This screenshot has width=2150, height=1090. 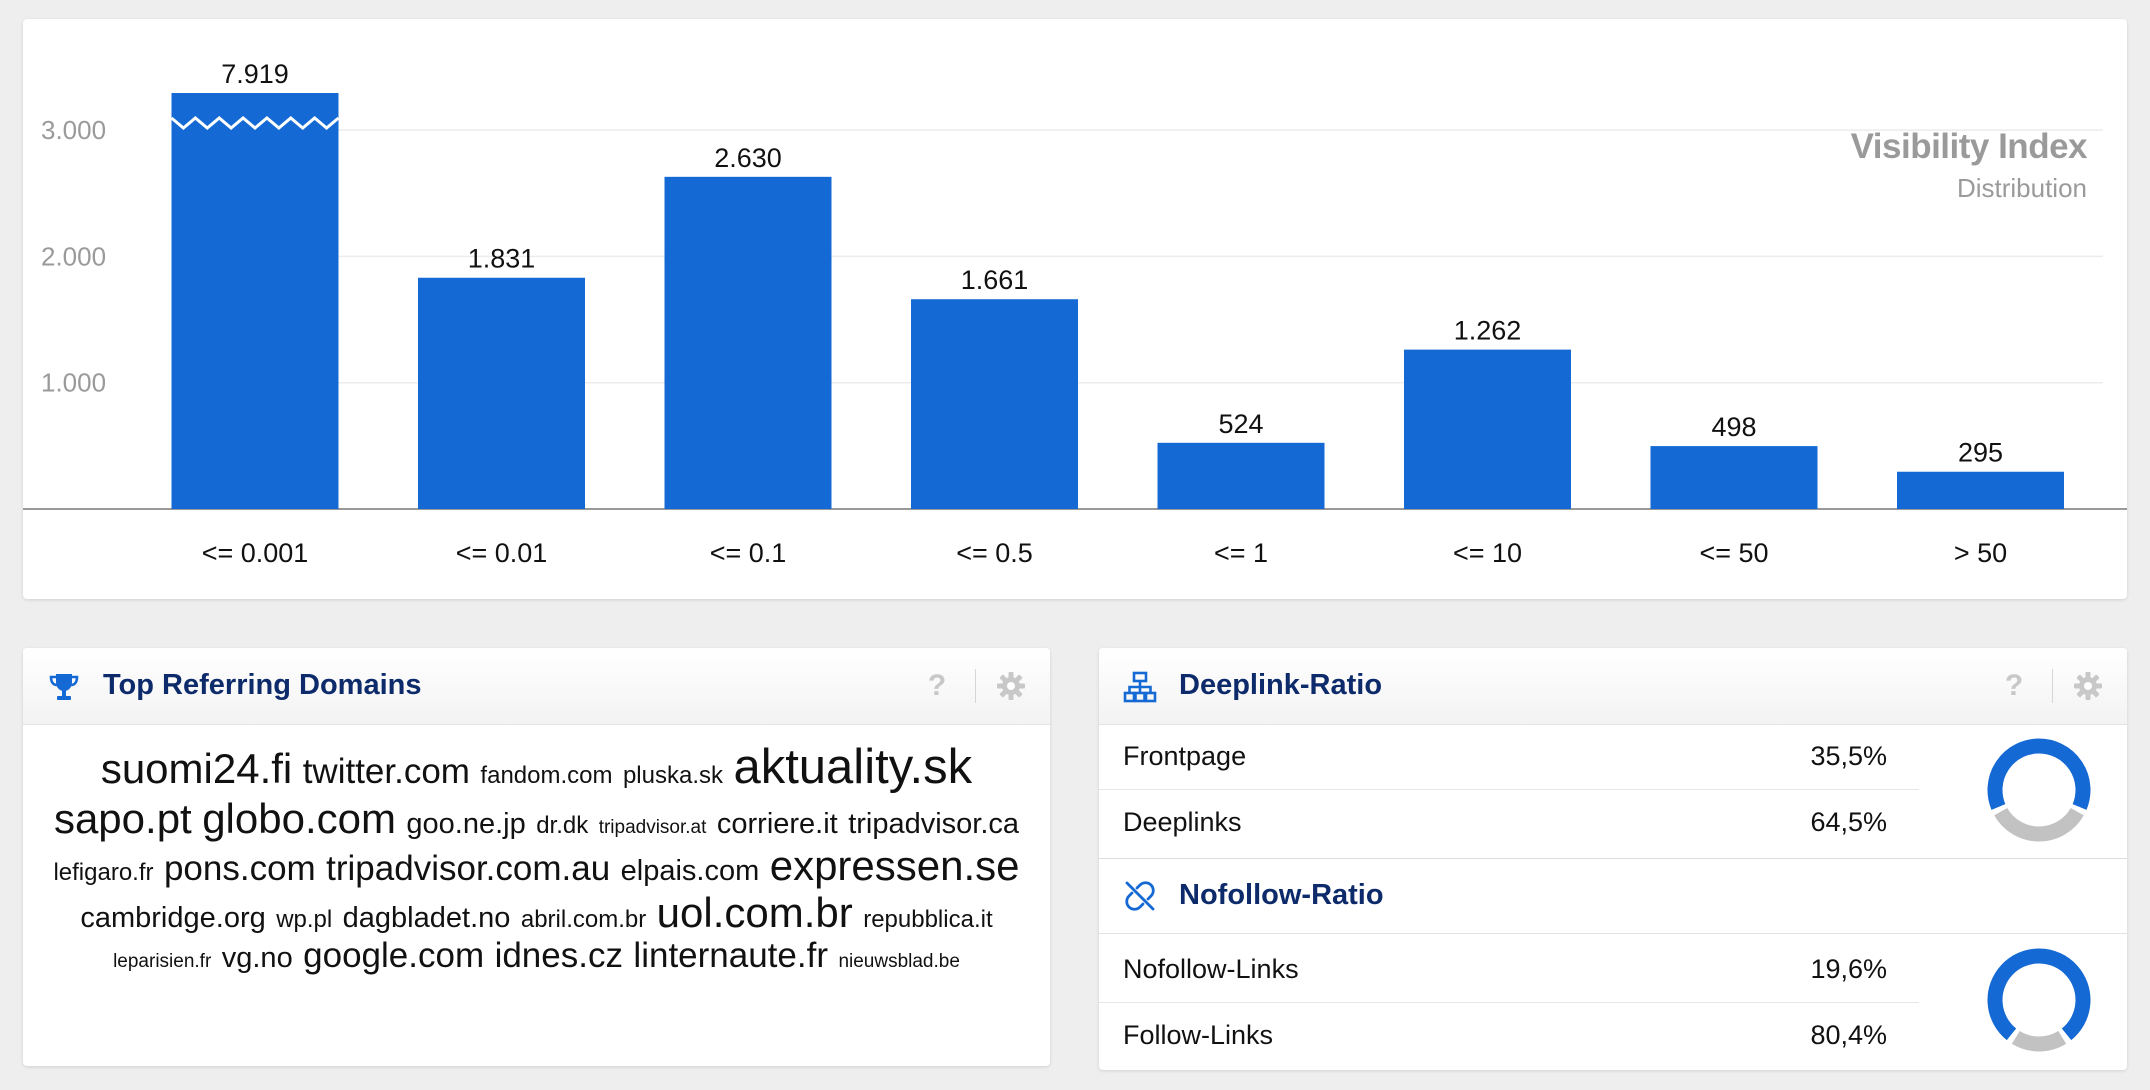 I want to click on domain-link: tripadvisor.ca, so click(x=934, y=823).